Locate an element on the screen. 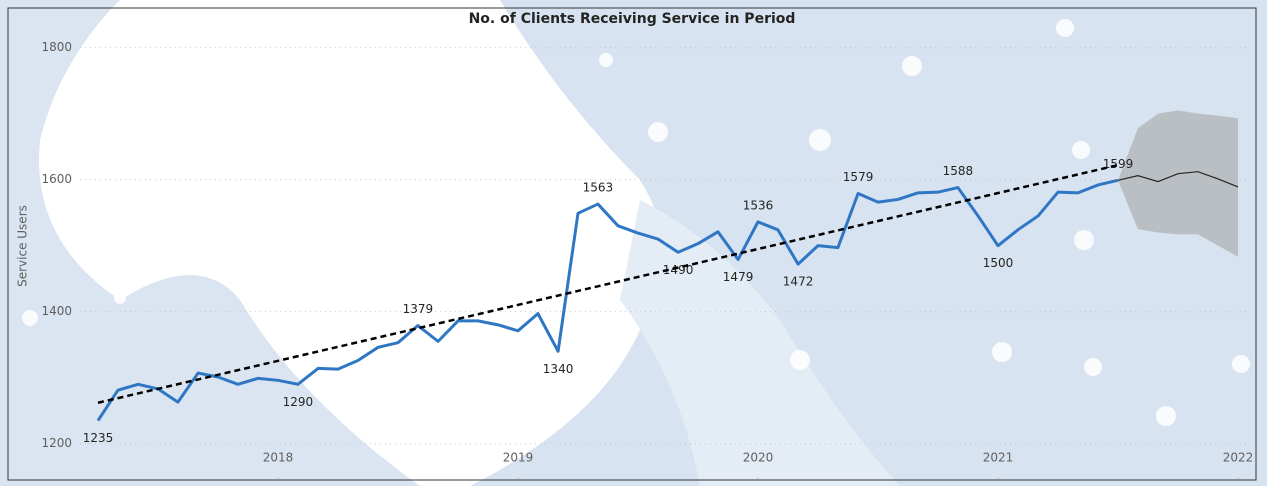  y-tick-label: 1800 is located at coordinates (56, 47).